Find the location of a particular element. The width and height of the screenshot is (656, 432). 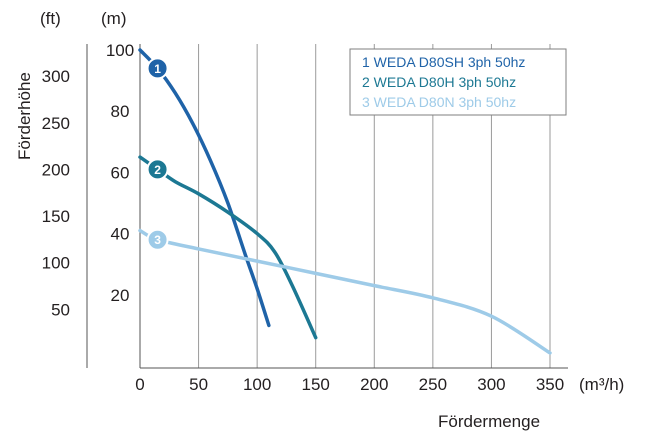

y-tick-label-ft: 250 is located at coordinates (56, 123).